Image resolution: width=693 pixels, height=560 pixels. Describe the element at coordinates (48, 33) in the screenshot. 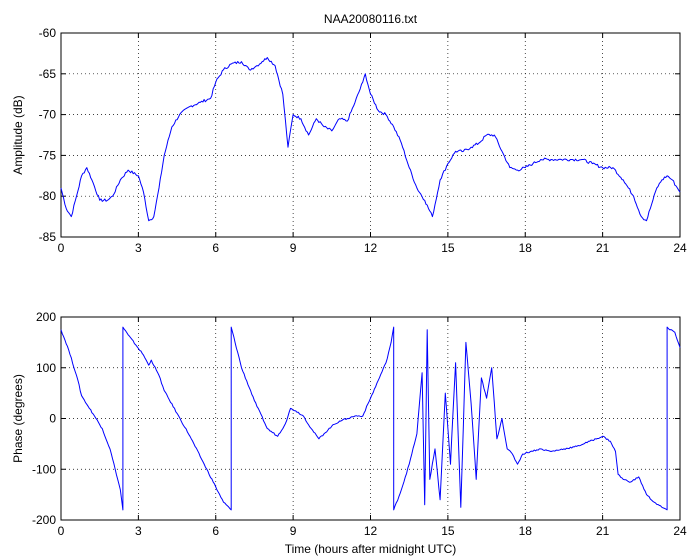

I see `amplitude-y-tick-label: -60` at that location.